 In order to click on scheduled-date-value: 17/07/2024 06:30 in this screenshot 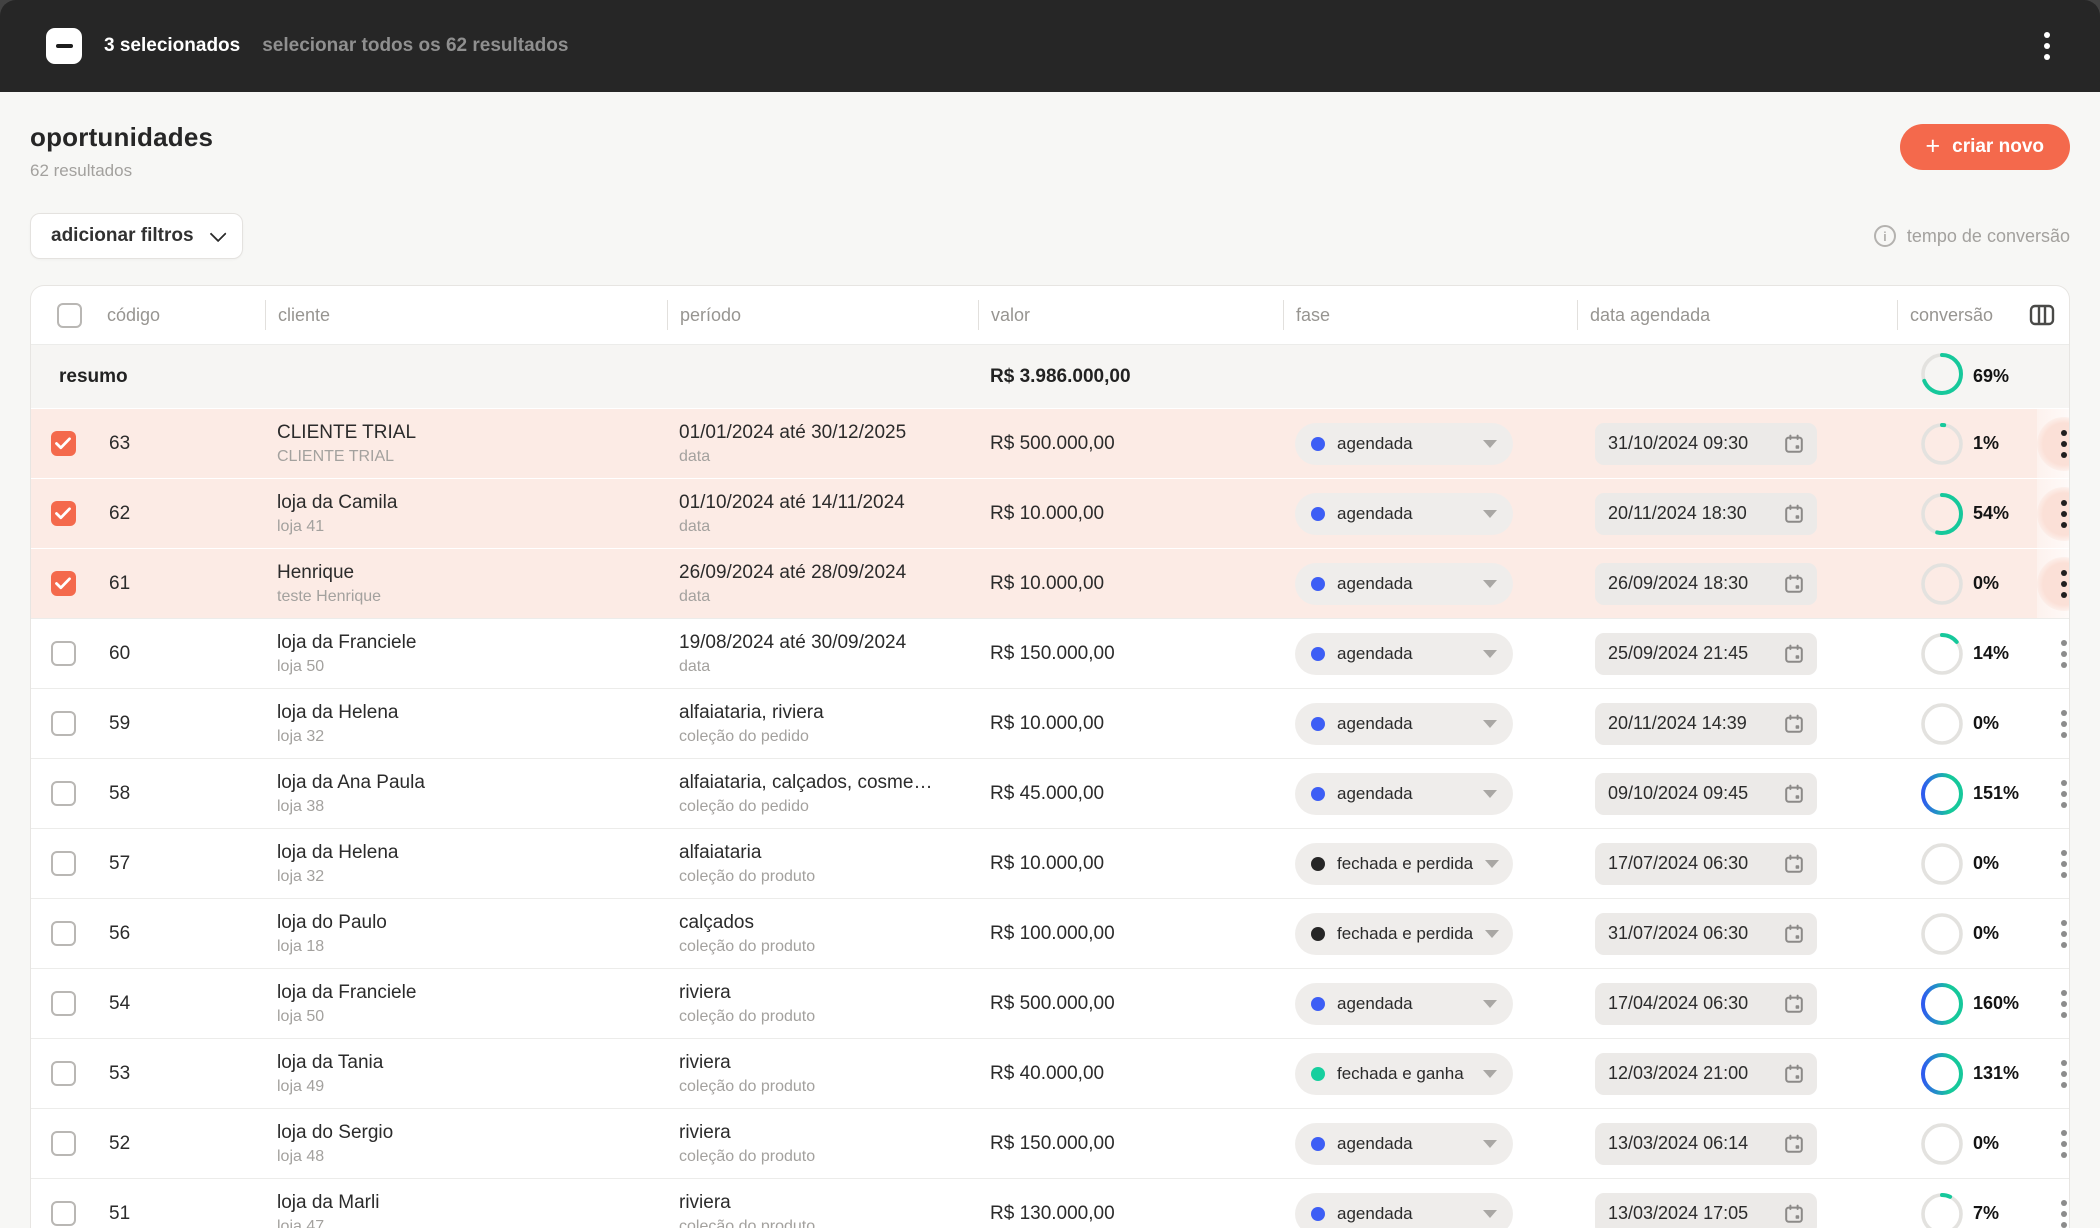, I will do `click(1678, 863)`.